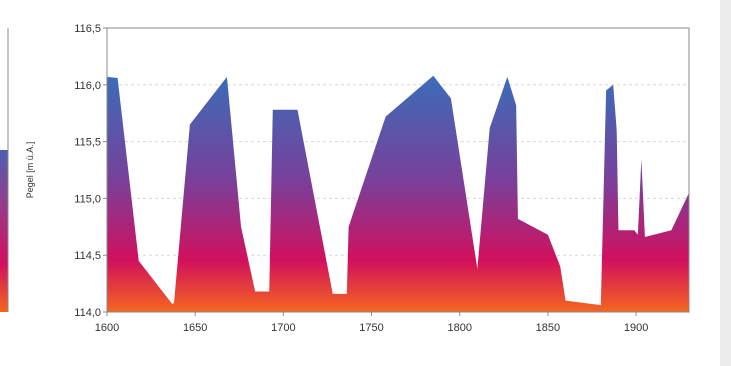 This screenshot has height=366, width=731. What do you see at coordinates (548, 328) in the screenshot?
I see `x-tick-label: 1850` at bounding box center [548, 328].